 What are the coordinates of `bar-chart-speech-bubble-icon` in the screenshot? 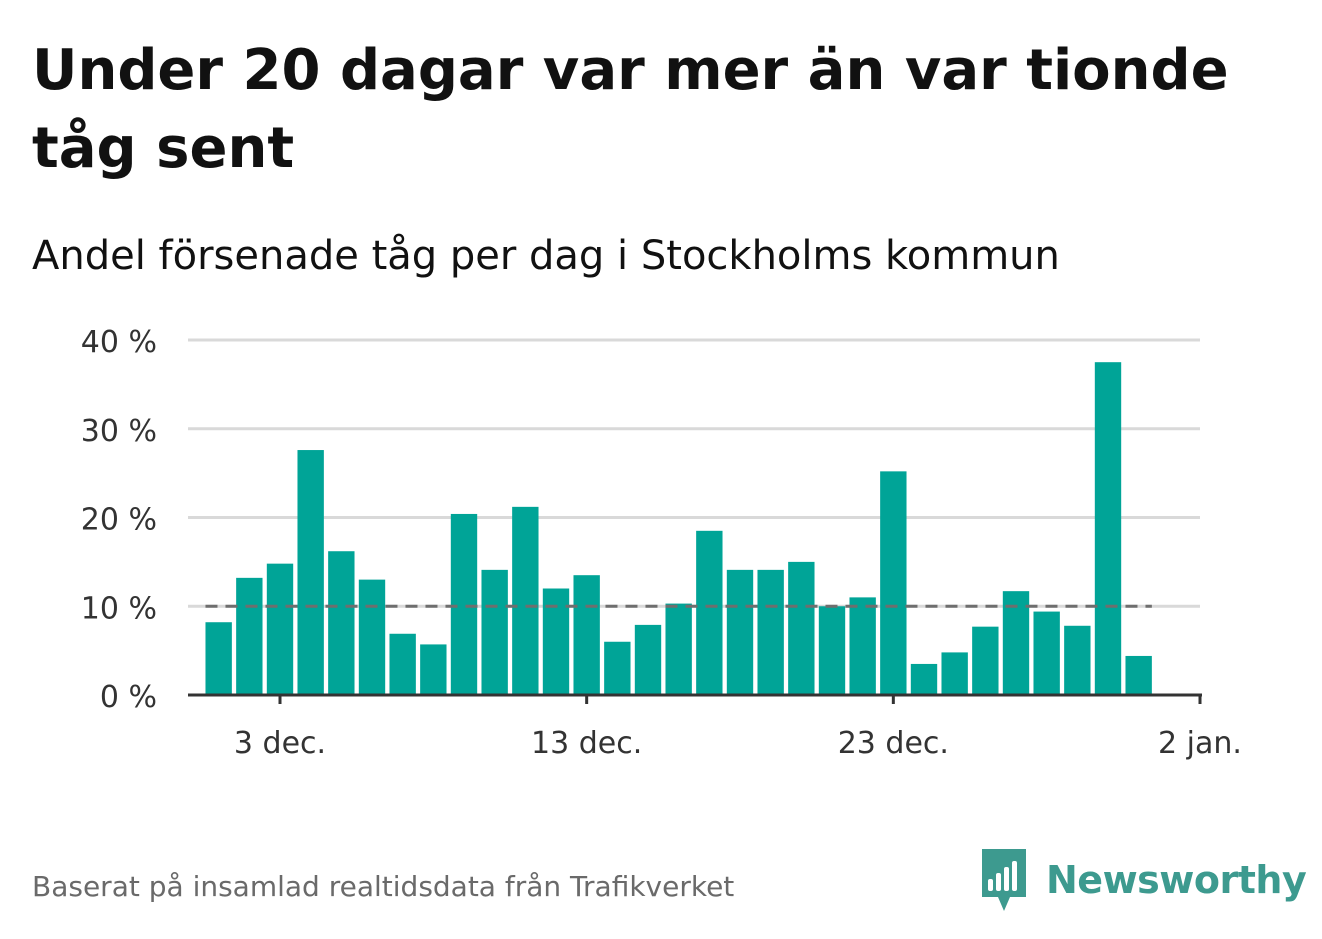 It's located at (1004, 880).